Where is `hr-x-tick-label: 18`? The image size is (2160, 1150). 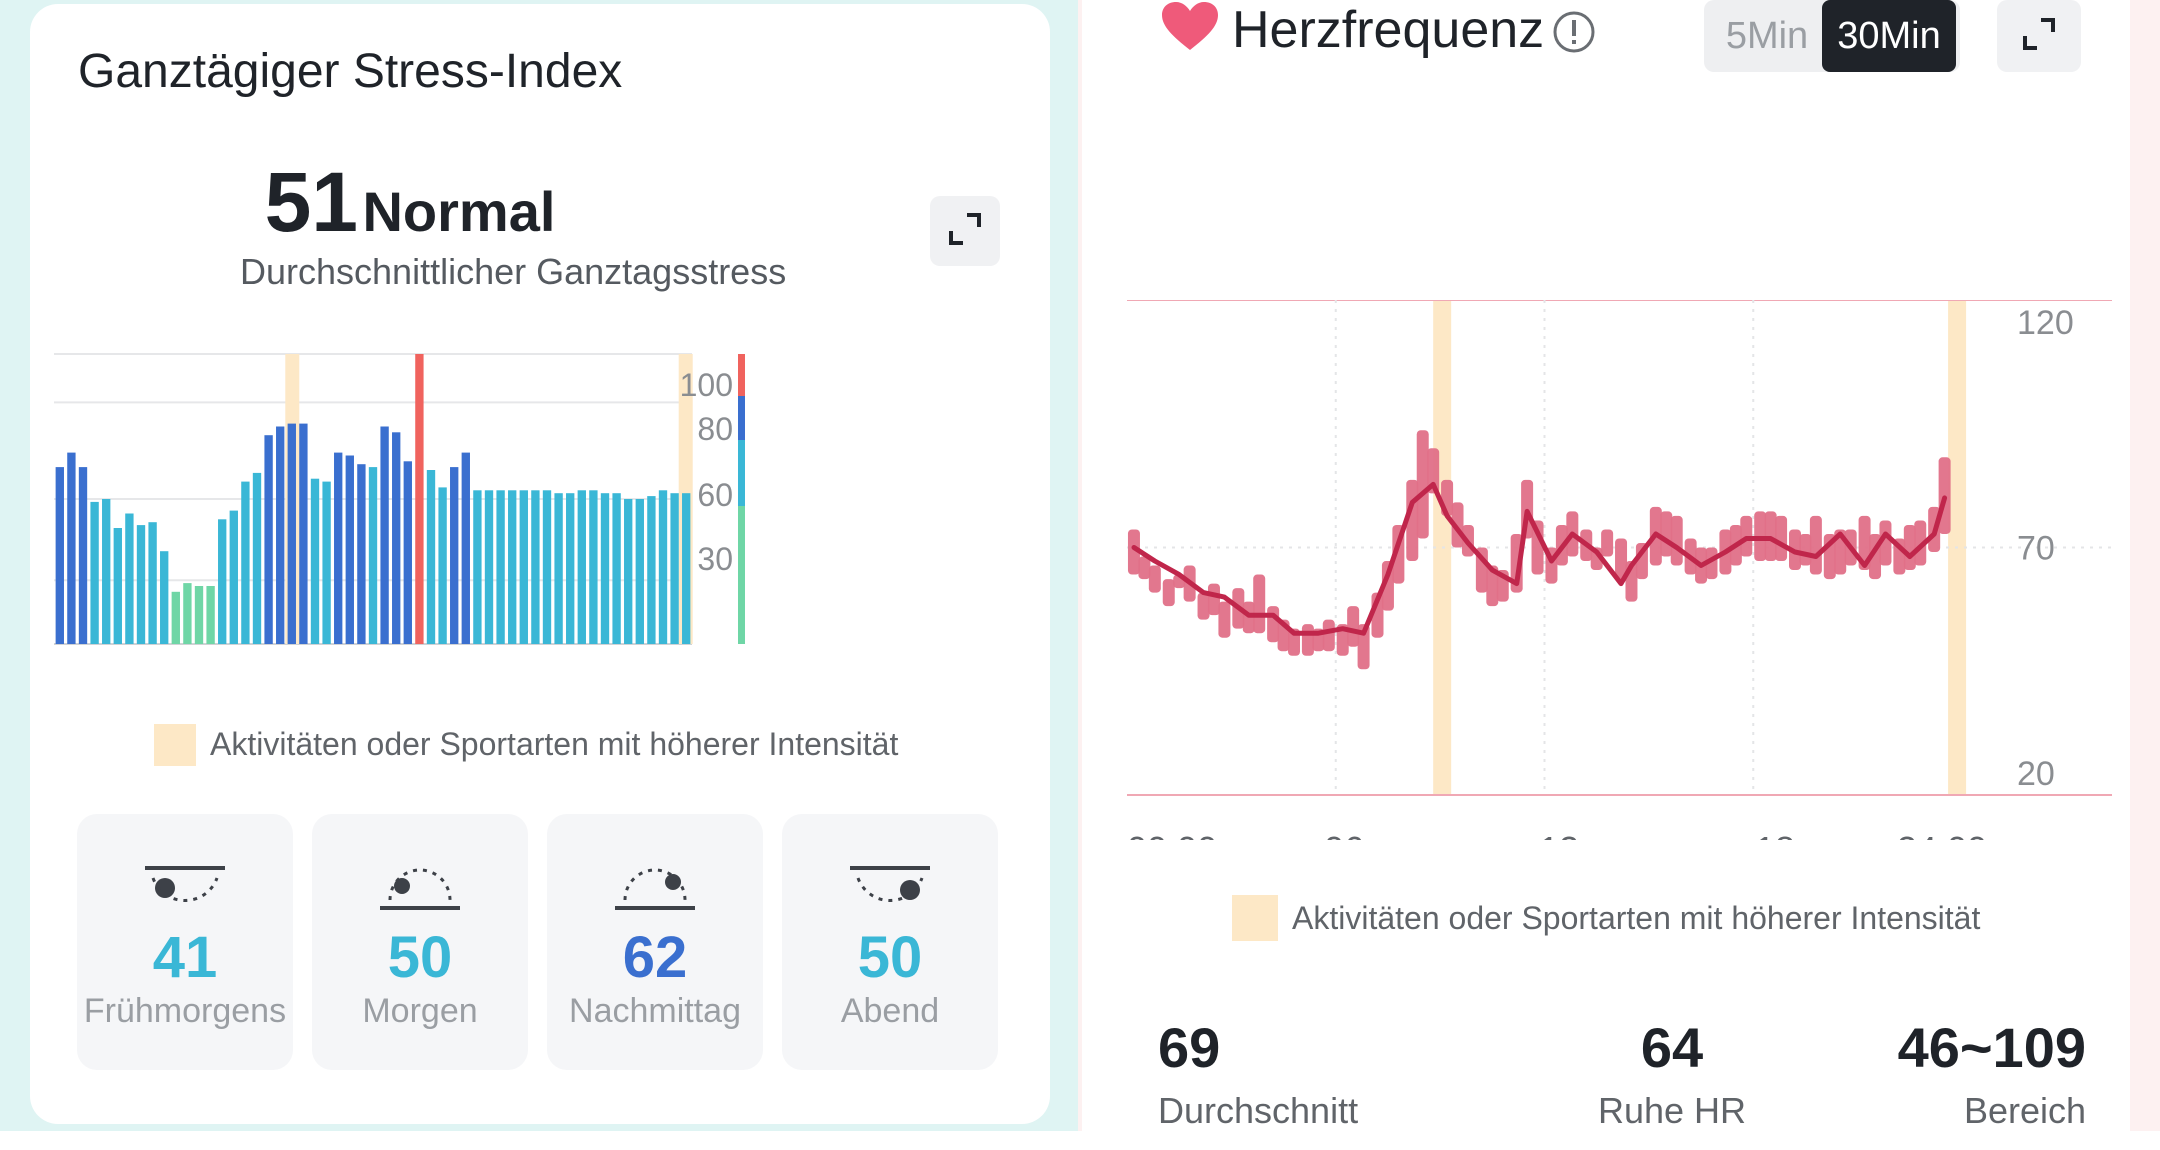 hr-x-tick-label: 18 is located at coordinates (1775, 834).